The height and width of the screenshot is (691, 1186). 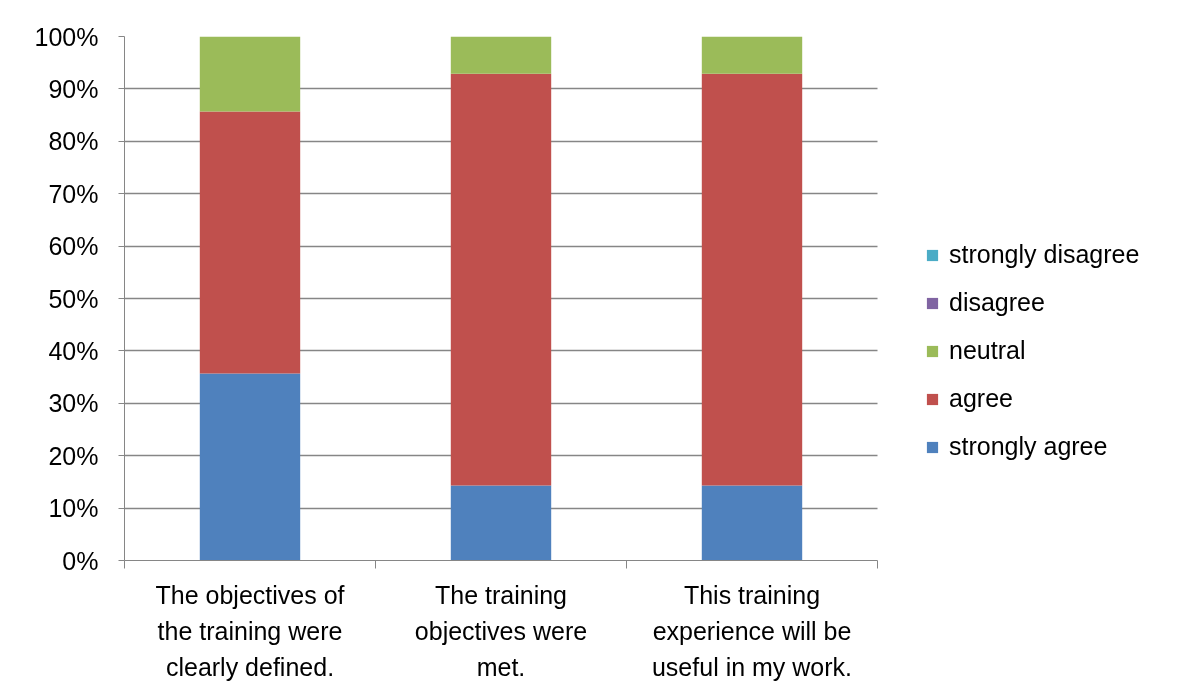 I want to click on y-tick-label: 70%, so click(x=73, y=193).